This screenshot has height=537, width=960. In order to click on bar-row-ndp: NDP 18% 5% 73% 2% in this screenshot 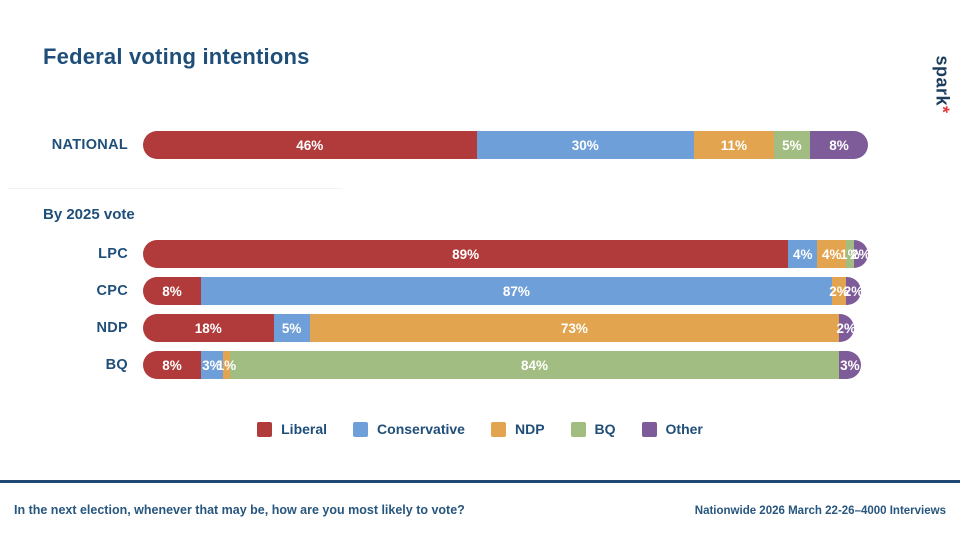, I will do `click(434, 328)`.